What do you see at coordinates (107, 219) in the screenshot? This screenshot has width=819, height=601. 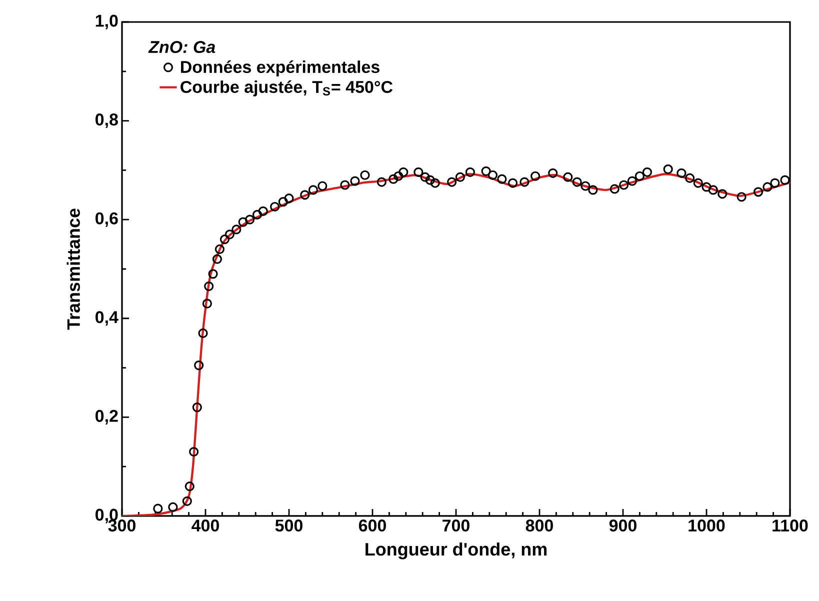 I see `y-tick-label: 0,6` at bounding box center [107, 219].